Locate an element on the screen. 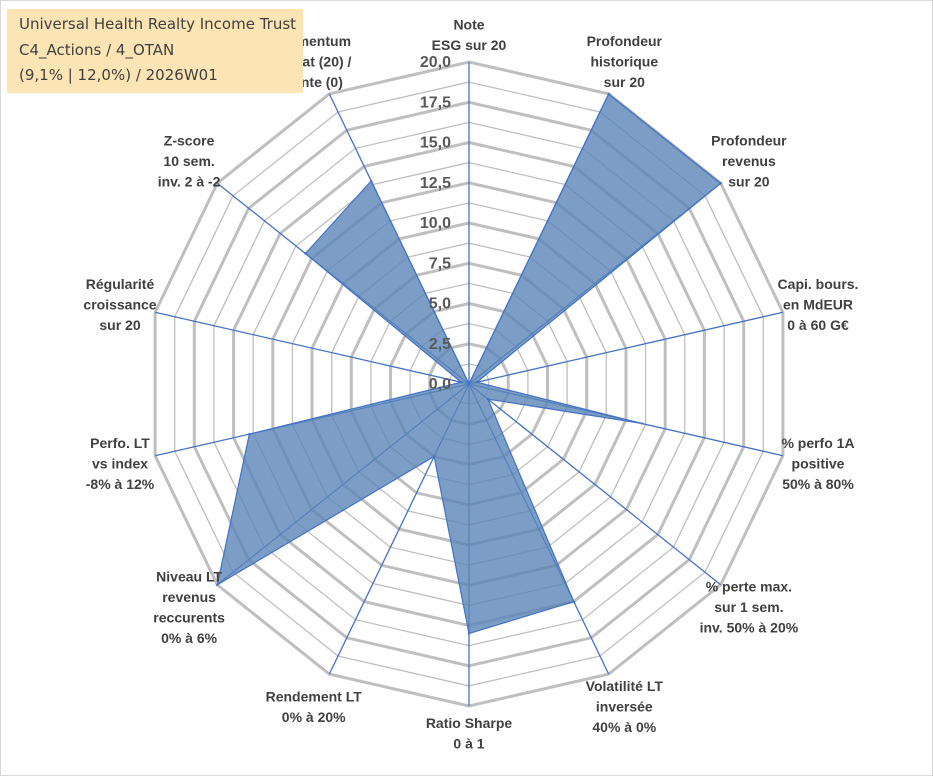  tick-label: 10,0 is located at coordinates (435, 223).